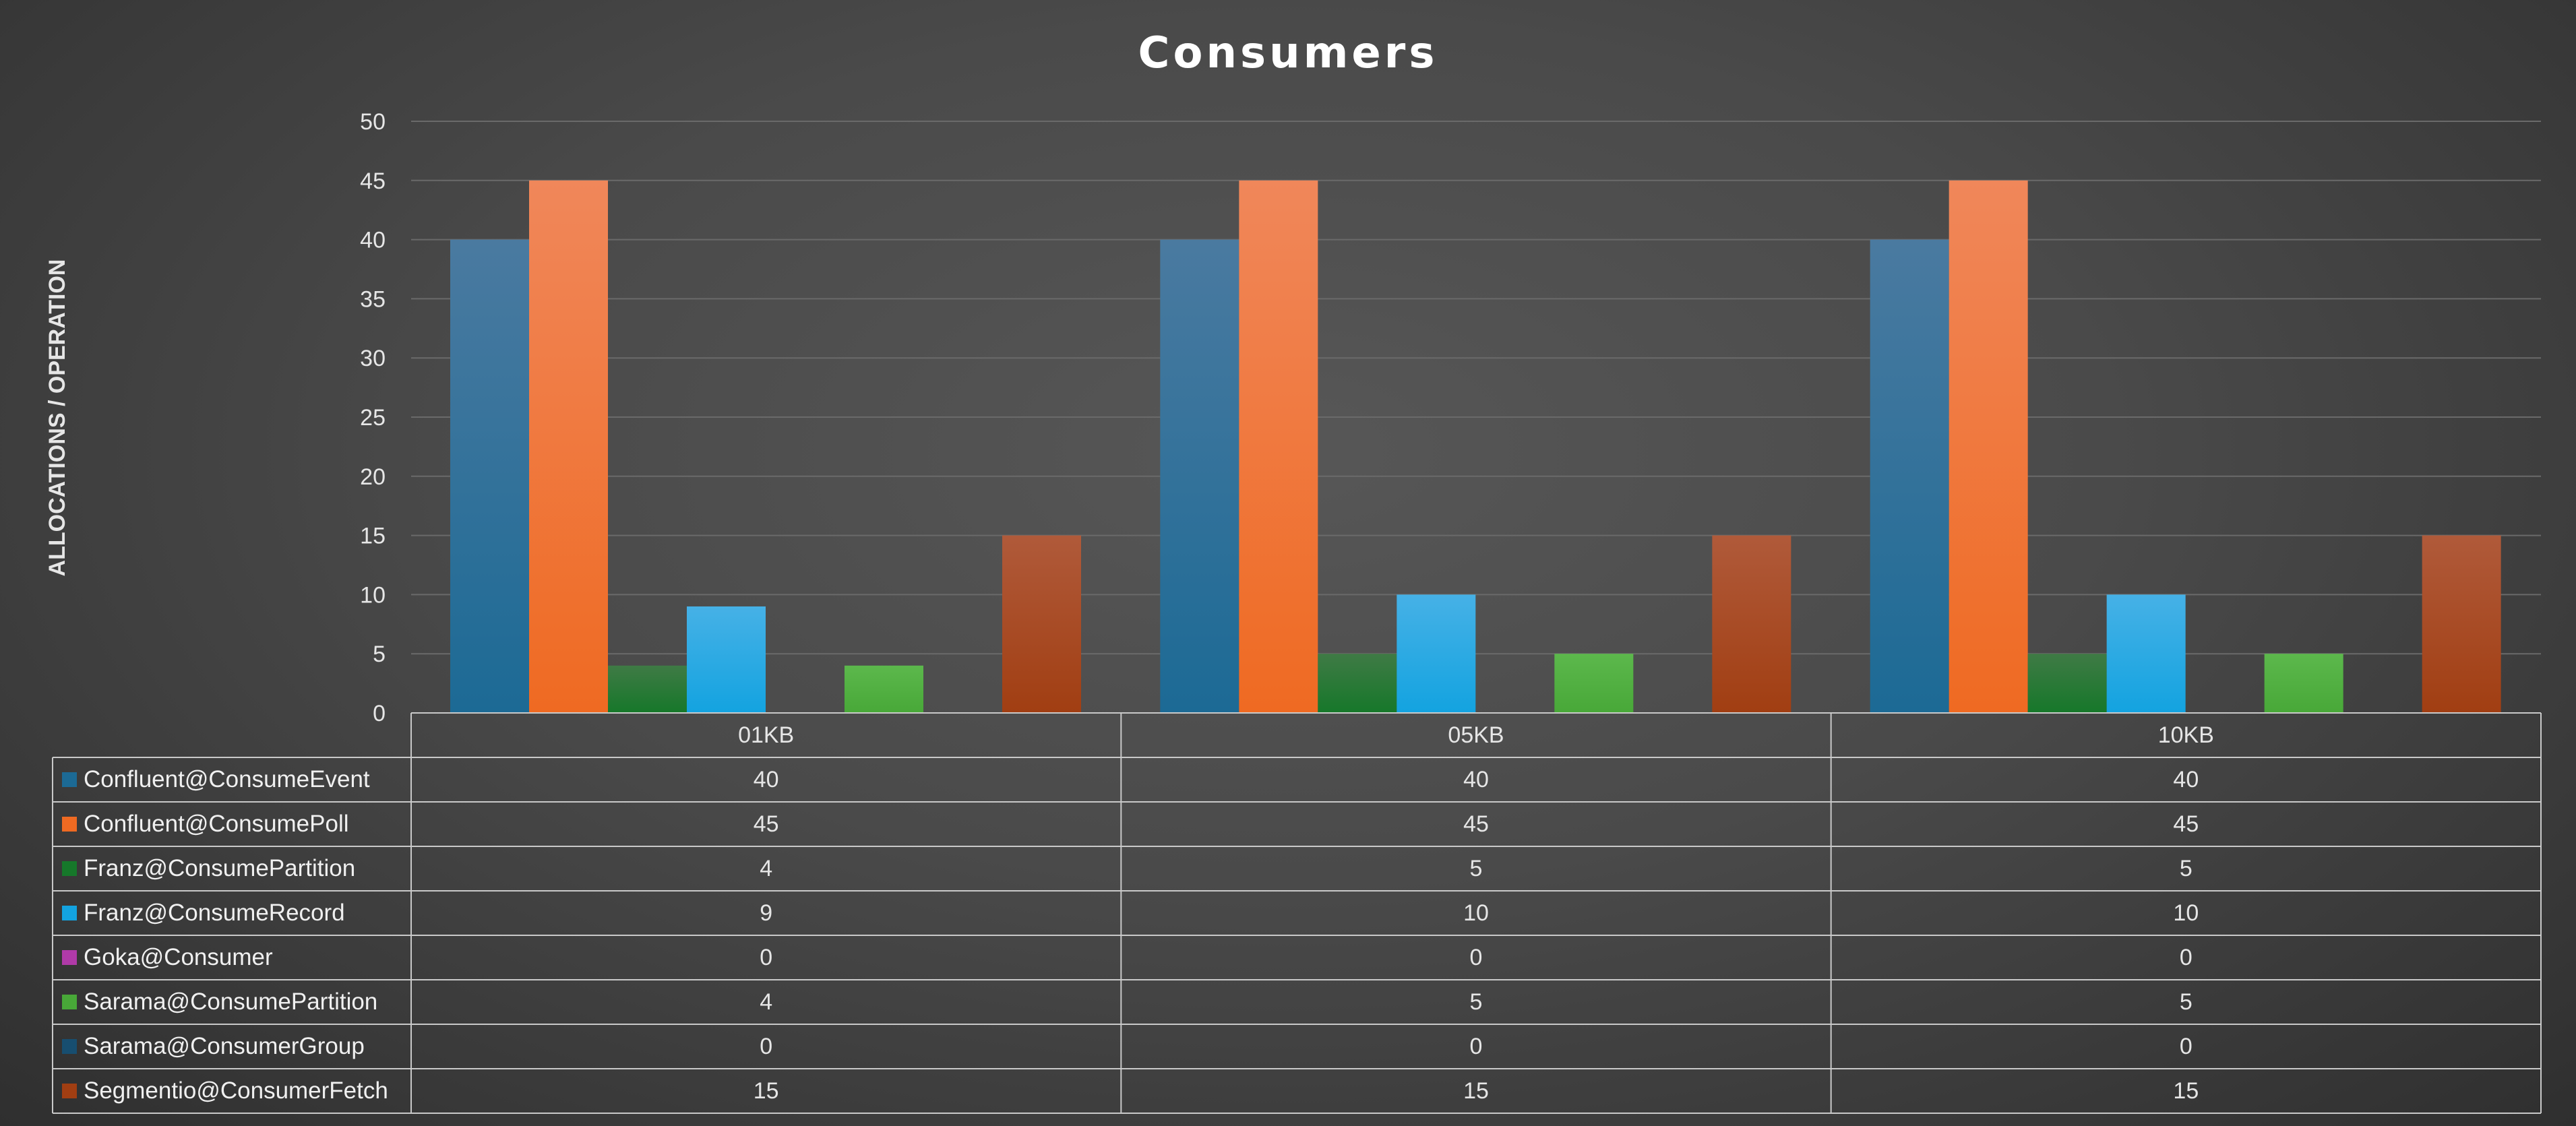 This screenshot has width=2576, height=1126. Describe the element at coordinates (1288, 53) in the screenshot. I see `chart-title: Consumers` at that location.